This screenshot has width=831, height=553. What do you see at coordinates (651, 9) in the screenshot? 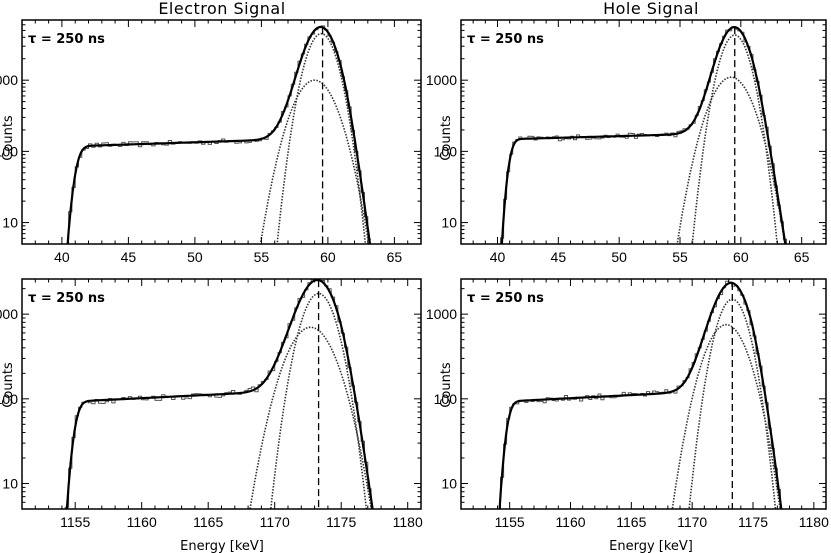
I see `panel-title: Hole Signal` at bounding box center [651, 9].